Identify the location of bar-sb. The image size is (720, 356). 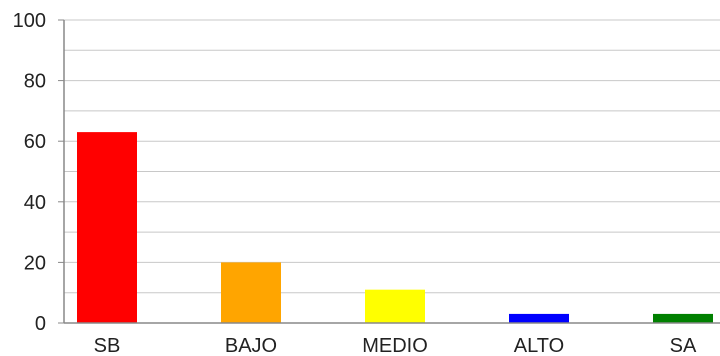
(107, 227).